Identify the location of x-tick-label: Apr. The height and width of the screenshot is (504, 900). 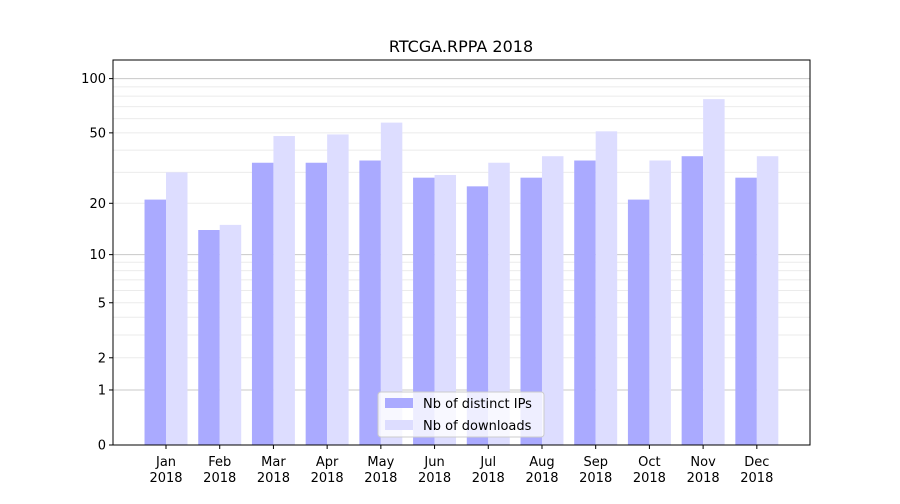
(327, 462).